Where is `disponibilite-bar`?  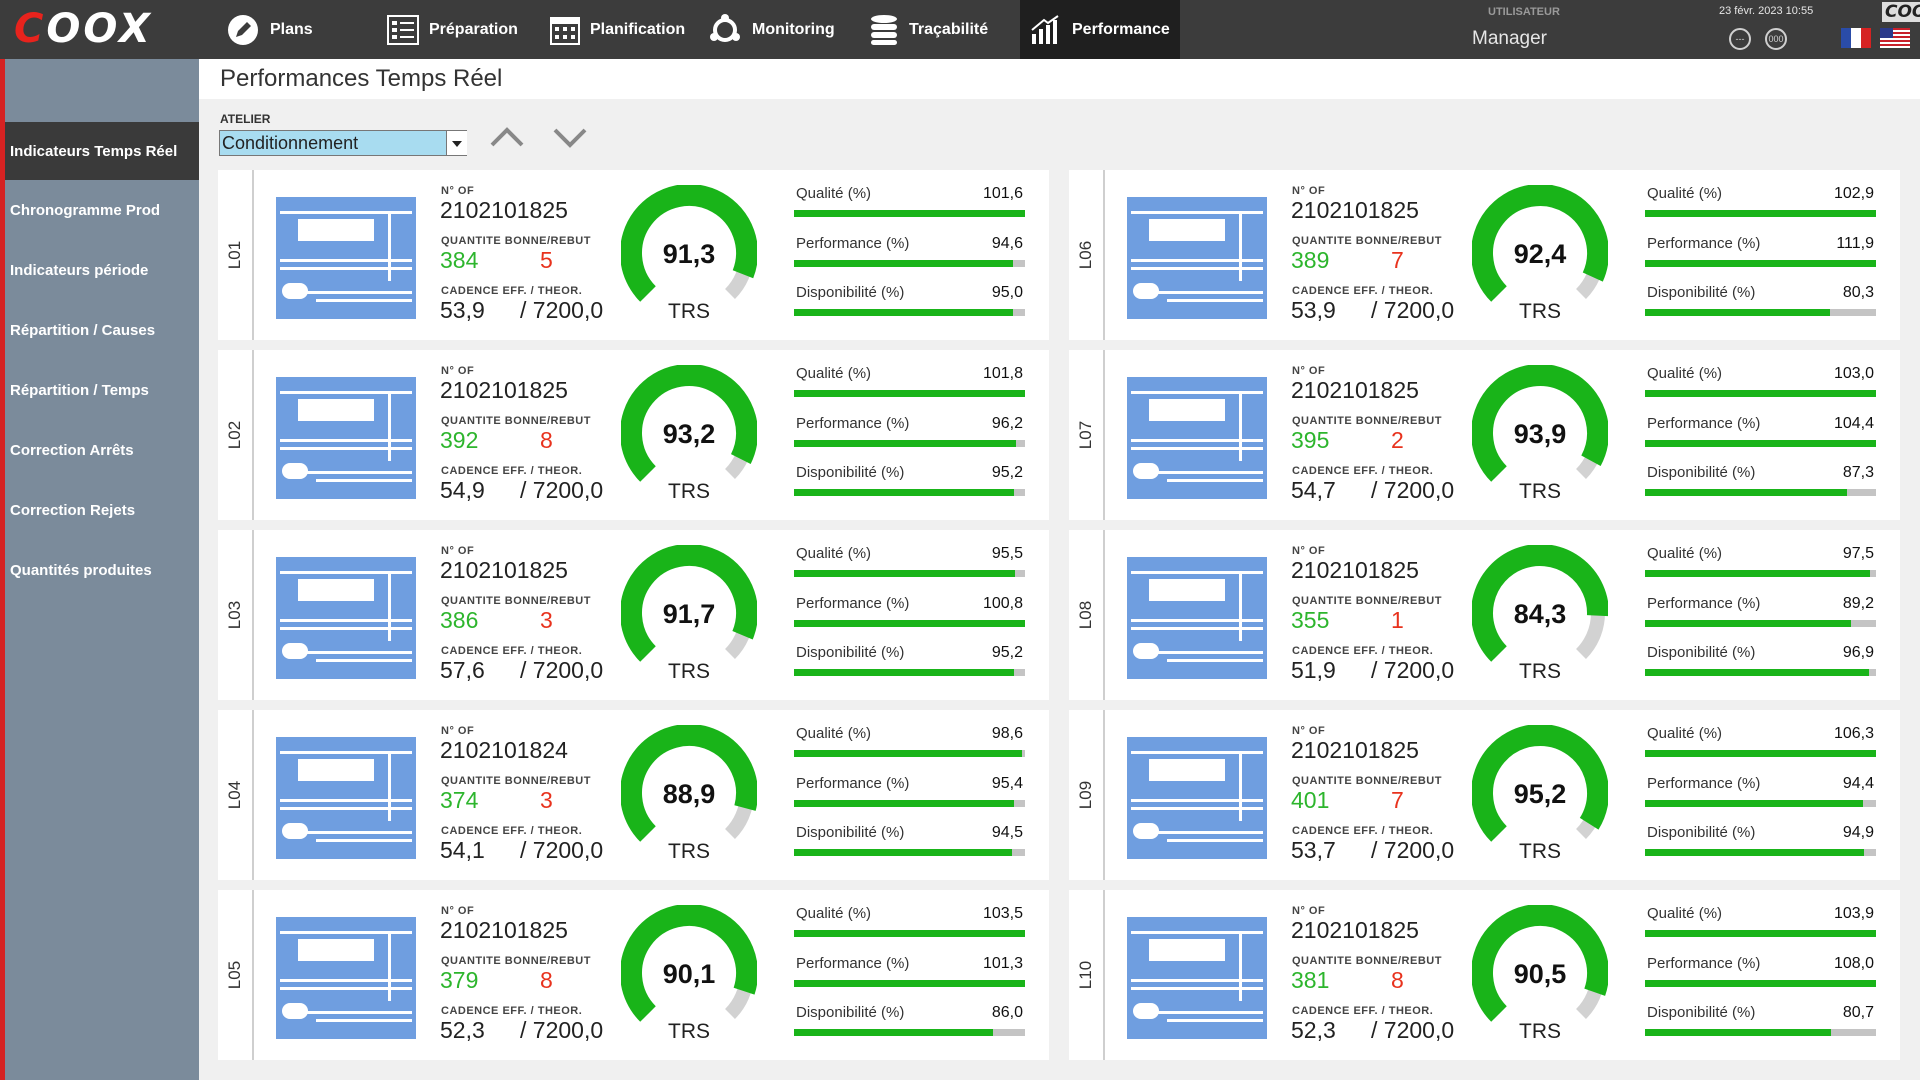 disponibilite-bar is located at coordinates (1760, 492).